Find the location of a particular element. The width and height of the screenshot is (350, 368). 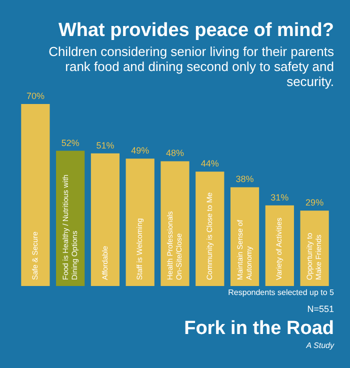

chart-title: What provides peace of mind? is located at coordinates (196, 31).